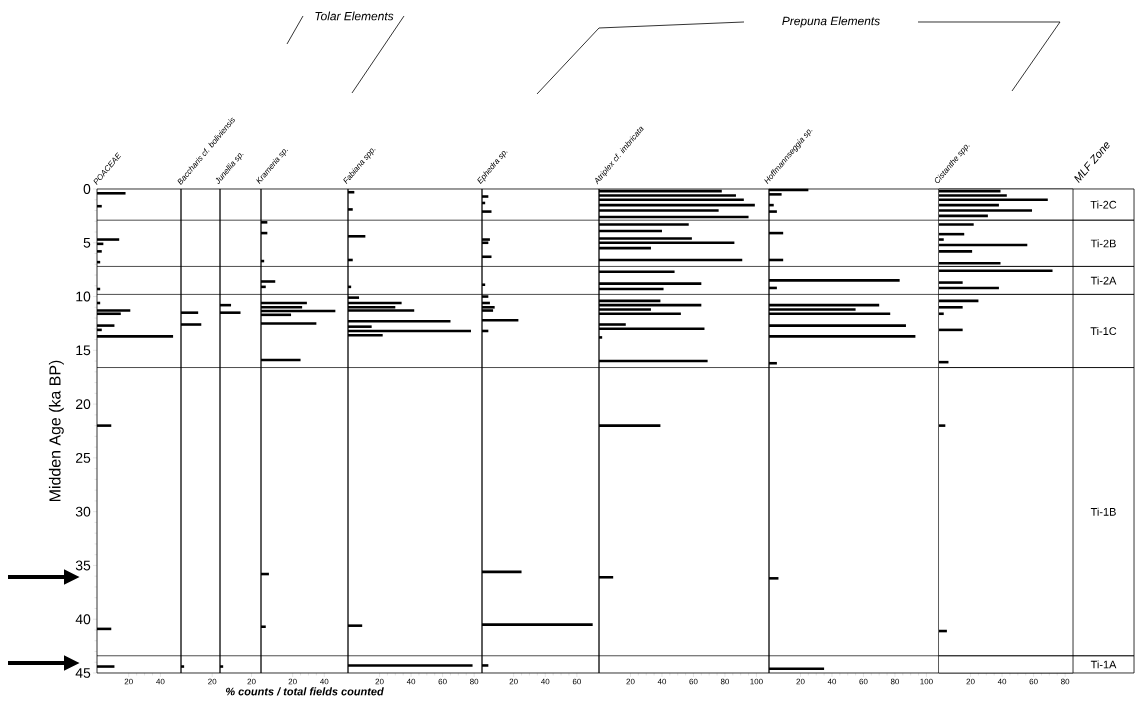 Image resolution: width=1138 pixels, height=721 pixels. What do you see at coordinates (1103, 330) in the screenshot?
I see `band-label: Ti-1C` at bounding box center [1103, 330].